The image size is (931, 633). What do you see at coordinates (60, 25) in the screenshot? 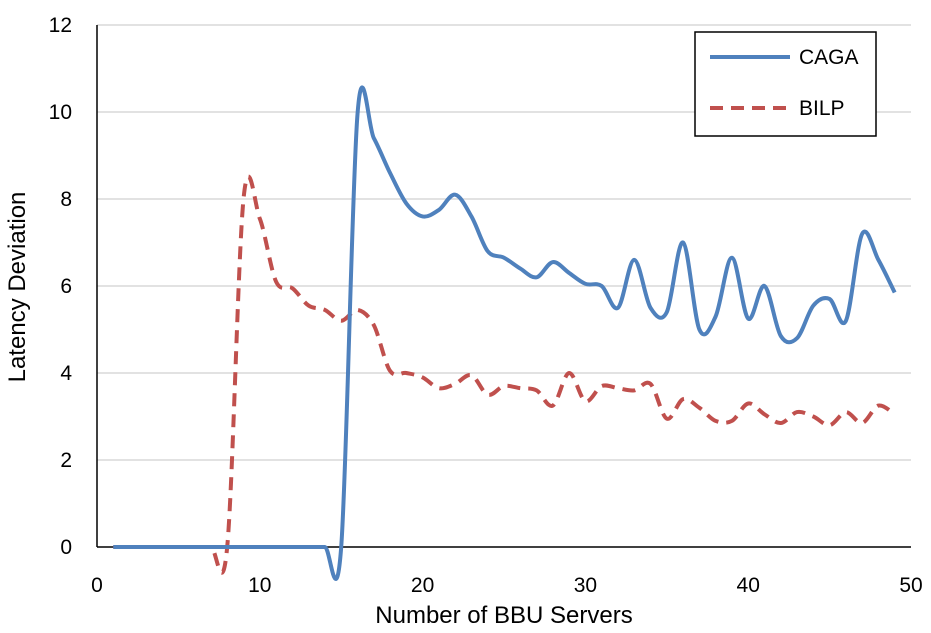
I see `y-tick-label: 12` at bounding box center [60, 25].